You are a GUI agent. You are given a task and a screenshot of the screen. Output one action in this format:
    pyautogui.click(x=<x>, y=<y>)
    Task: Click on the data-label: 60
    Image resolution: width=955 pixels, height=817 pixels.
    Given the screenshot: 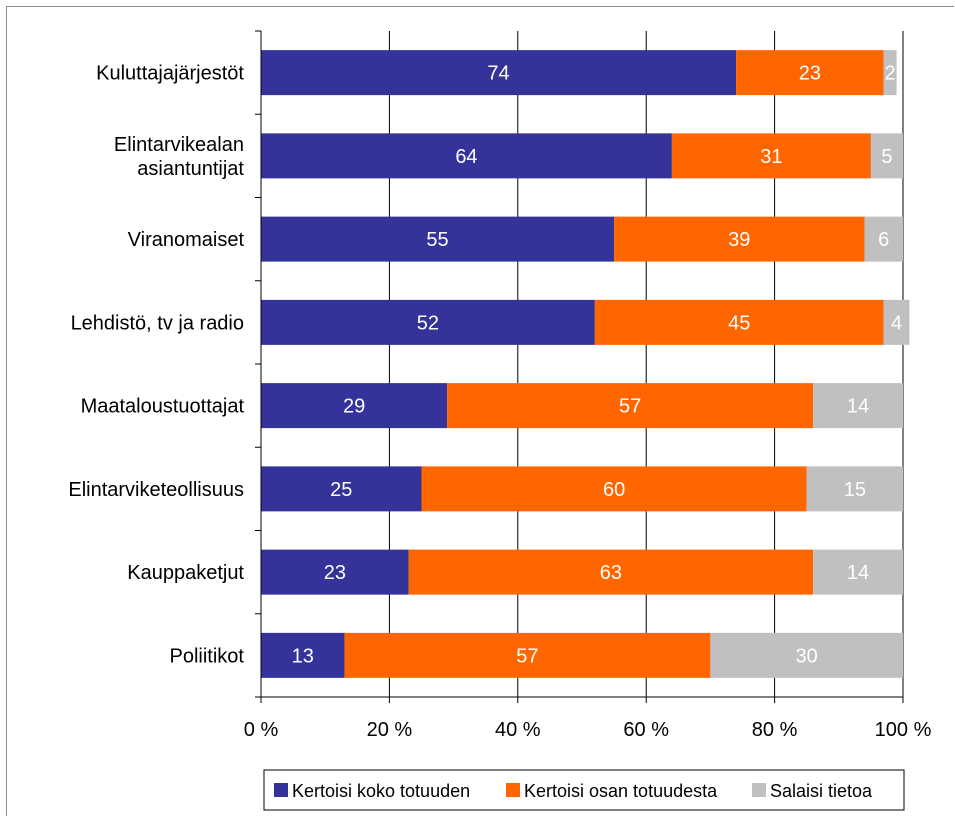 What is the action you would take?
    pyautogui.click(x=614, y=490)
    